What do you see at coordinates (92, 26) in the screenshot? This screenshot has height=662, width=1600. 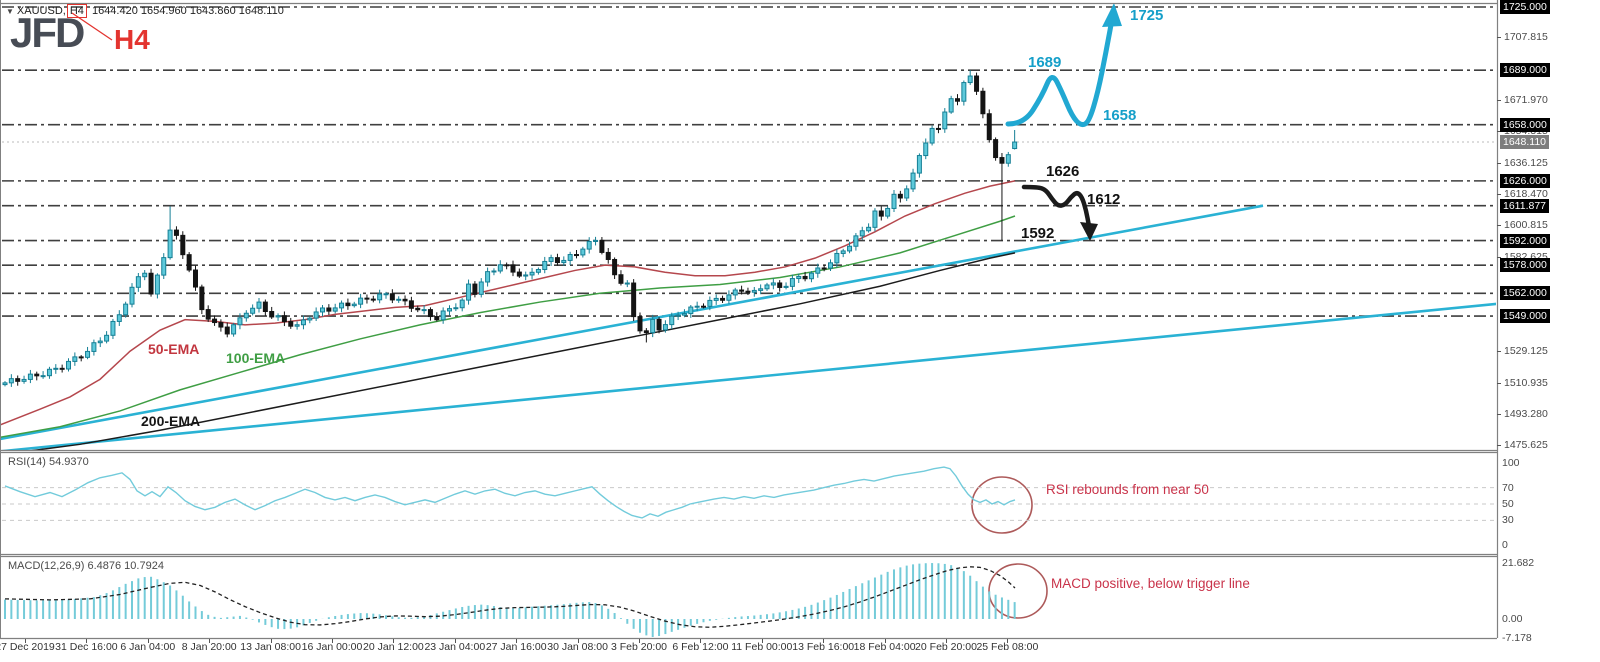 I see `h4-callout-connector` at bounding box center [92, 26].